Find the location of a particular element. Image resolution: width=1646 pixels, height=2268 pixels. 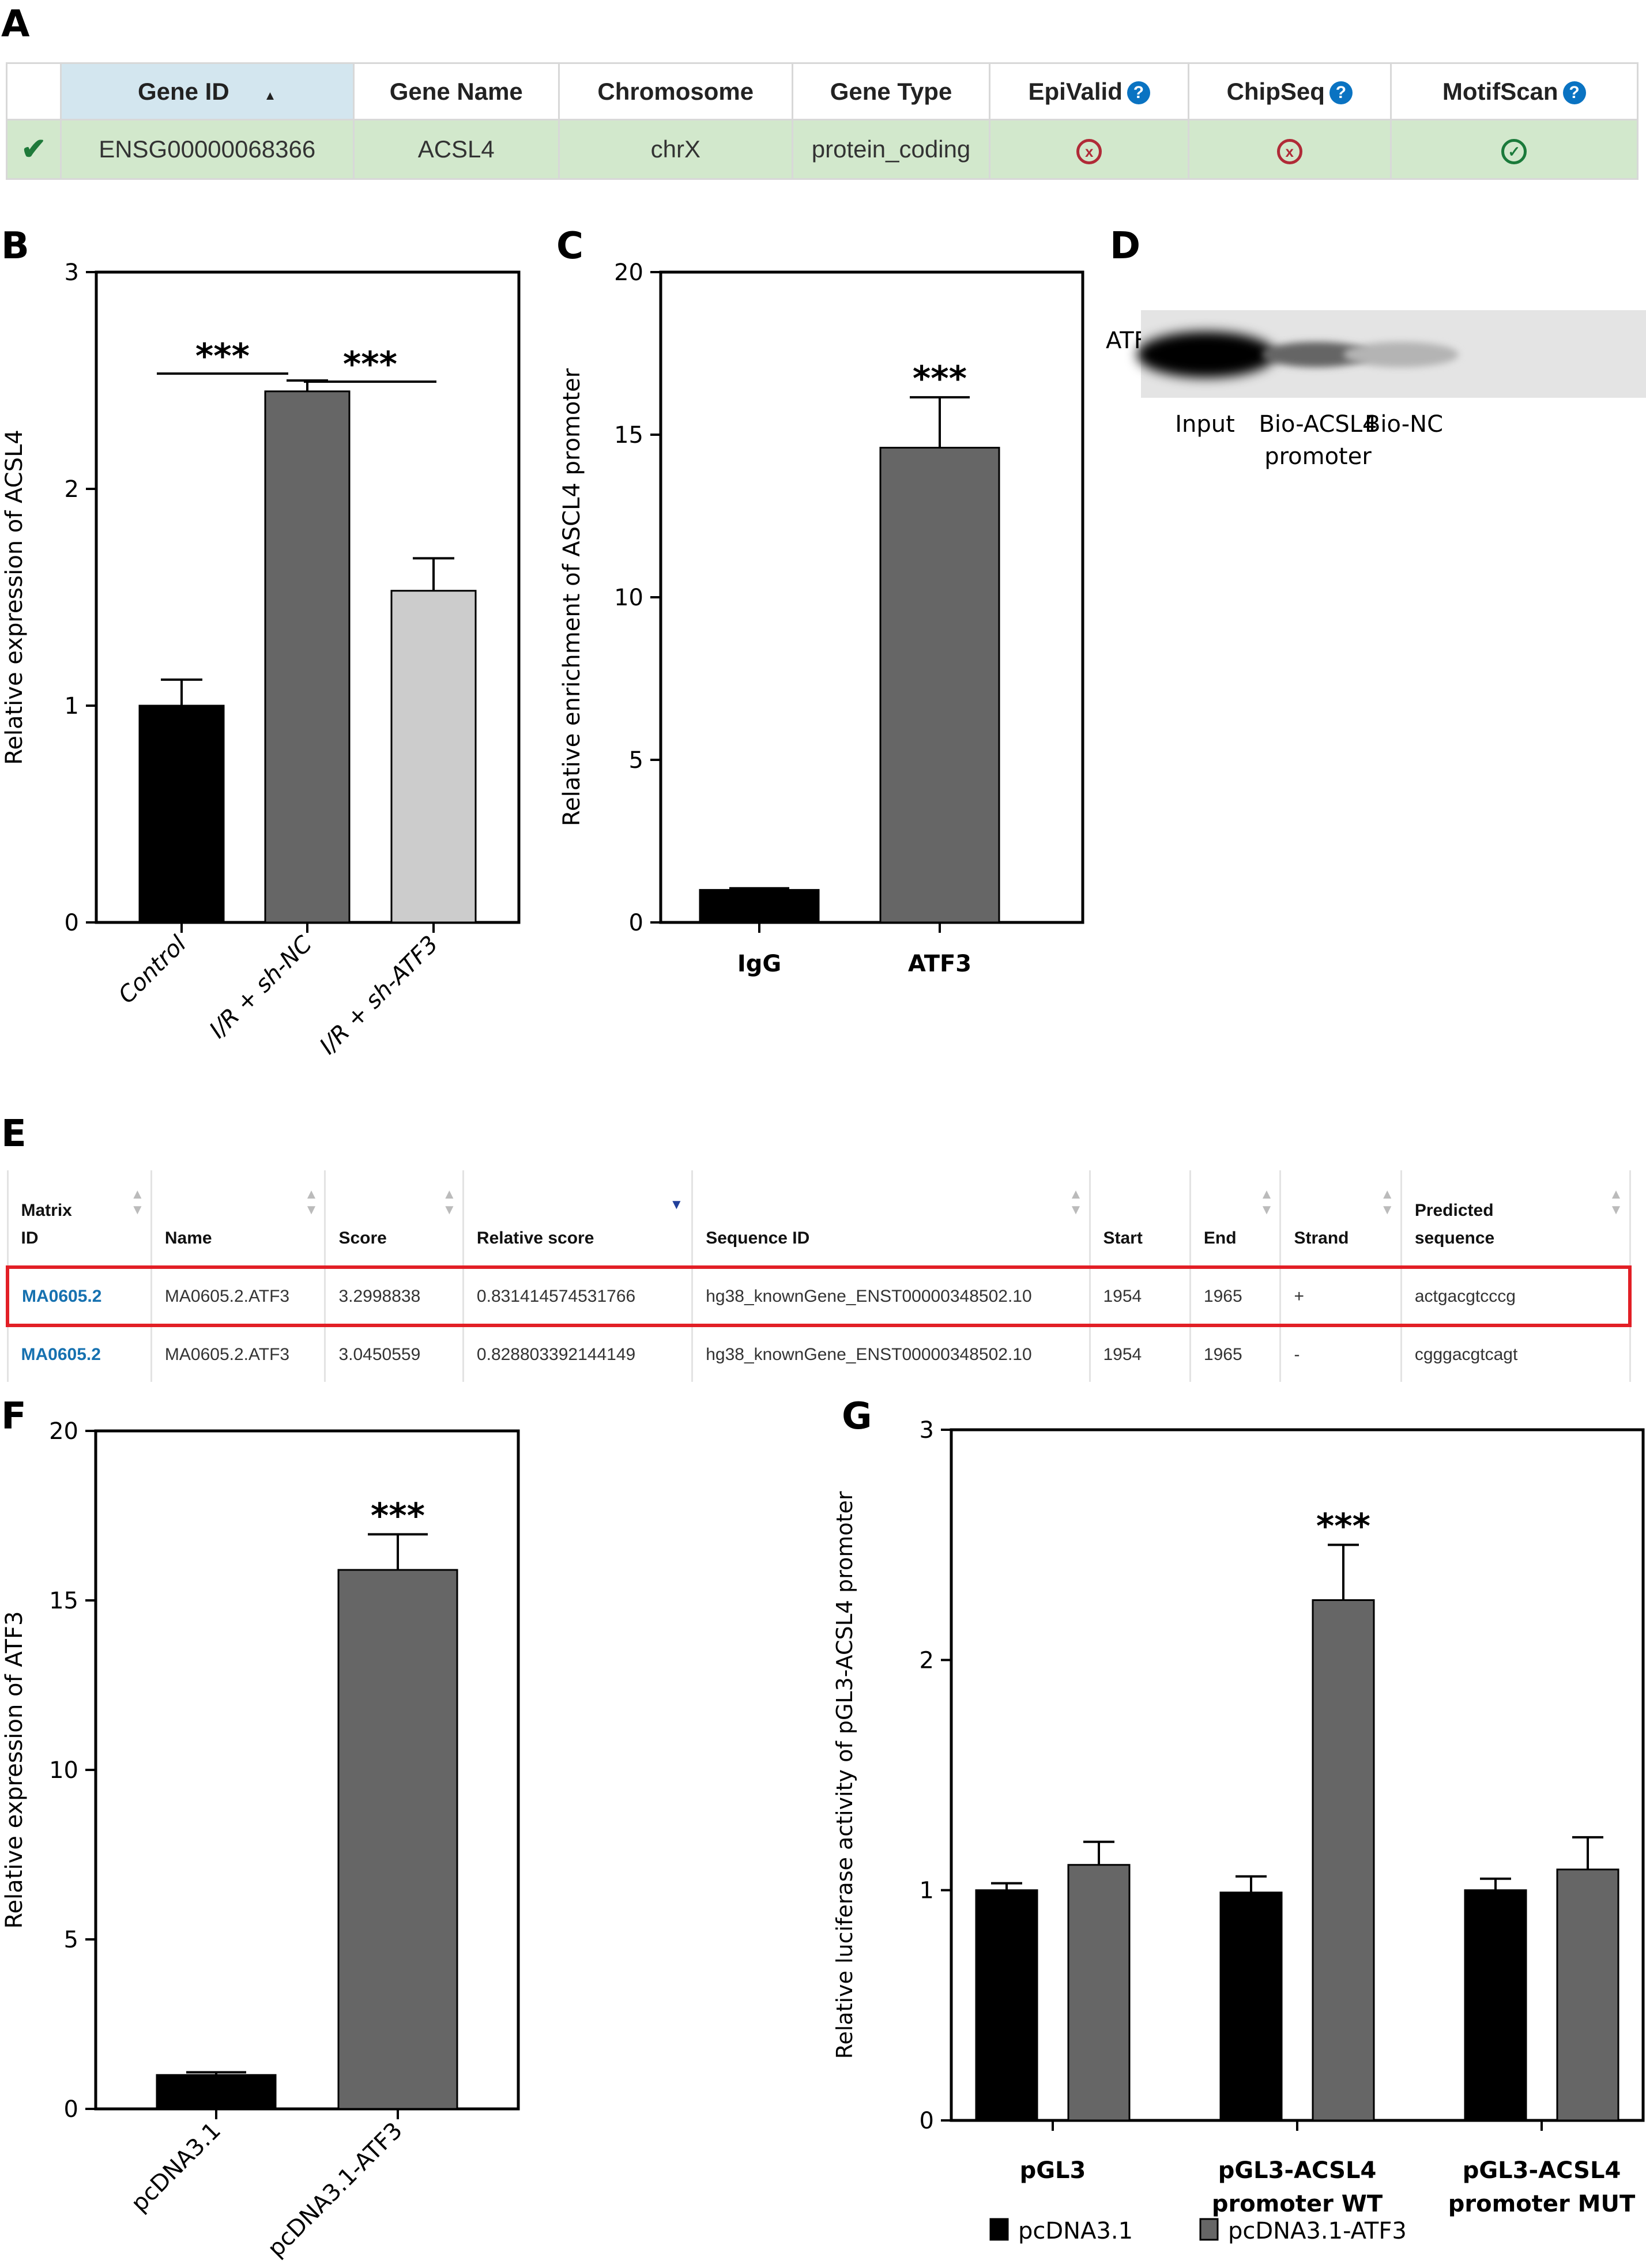

sort-descending-icon: ▼ is located at coordinates (676, 1204).